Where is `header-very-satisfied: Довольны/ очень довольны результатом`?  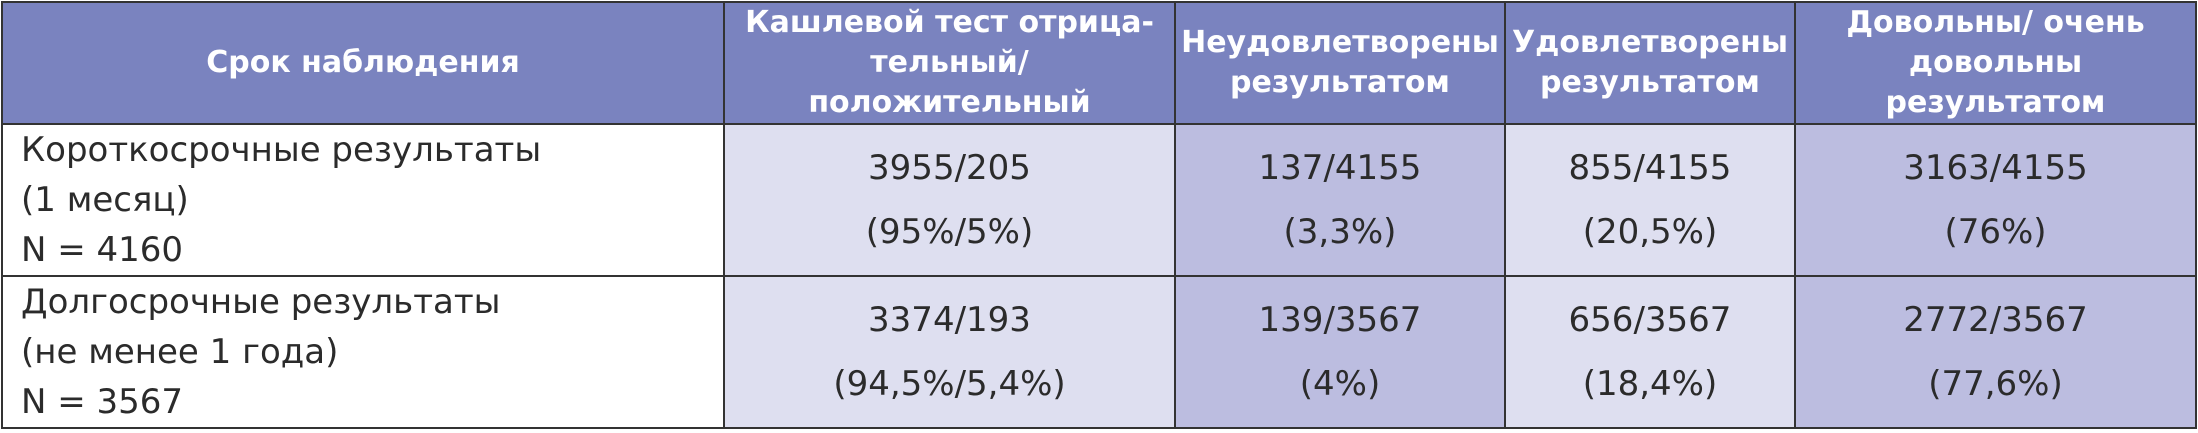 header-very-satisfied: Довольны/ очень довольны результатом is located at coordinates (1995, 63).